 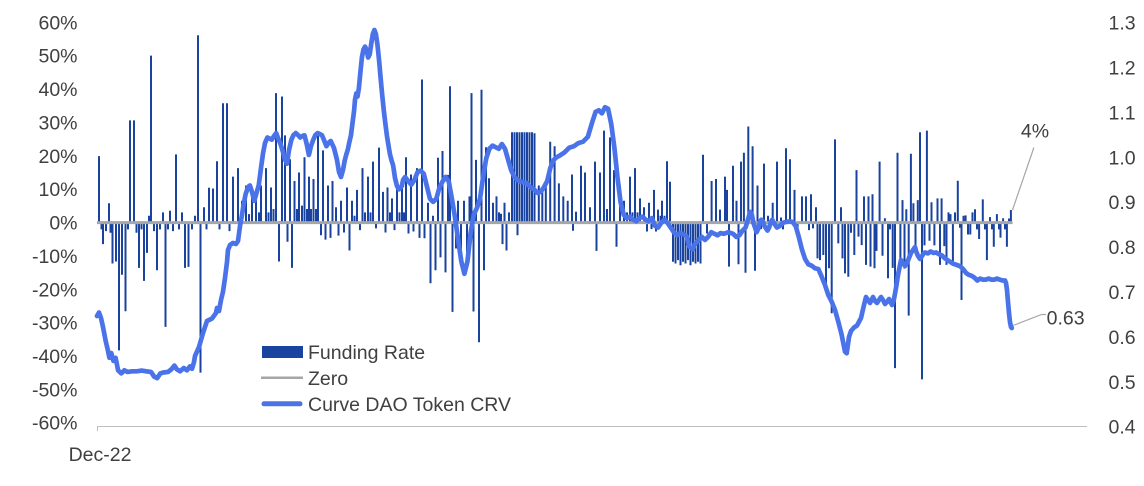 I want to click on svg-text: -60%, so click(x=55, y=424).